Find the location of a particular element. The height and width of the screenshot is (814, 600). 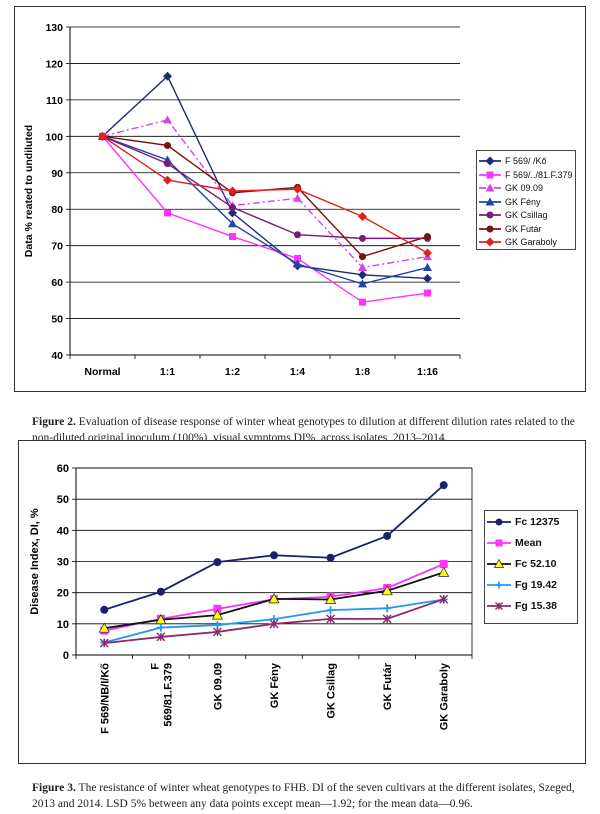

chart0-legend-label: GK Garaboly is located at coordinates (531, 242).